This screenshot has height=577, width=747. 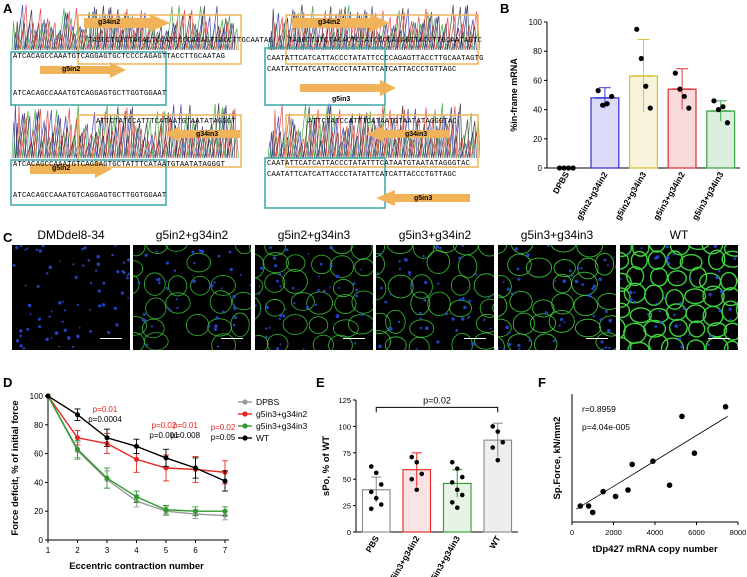 I want to click on f-xtick-label: 8000, so click(x=738, y=532).